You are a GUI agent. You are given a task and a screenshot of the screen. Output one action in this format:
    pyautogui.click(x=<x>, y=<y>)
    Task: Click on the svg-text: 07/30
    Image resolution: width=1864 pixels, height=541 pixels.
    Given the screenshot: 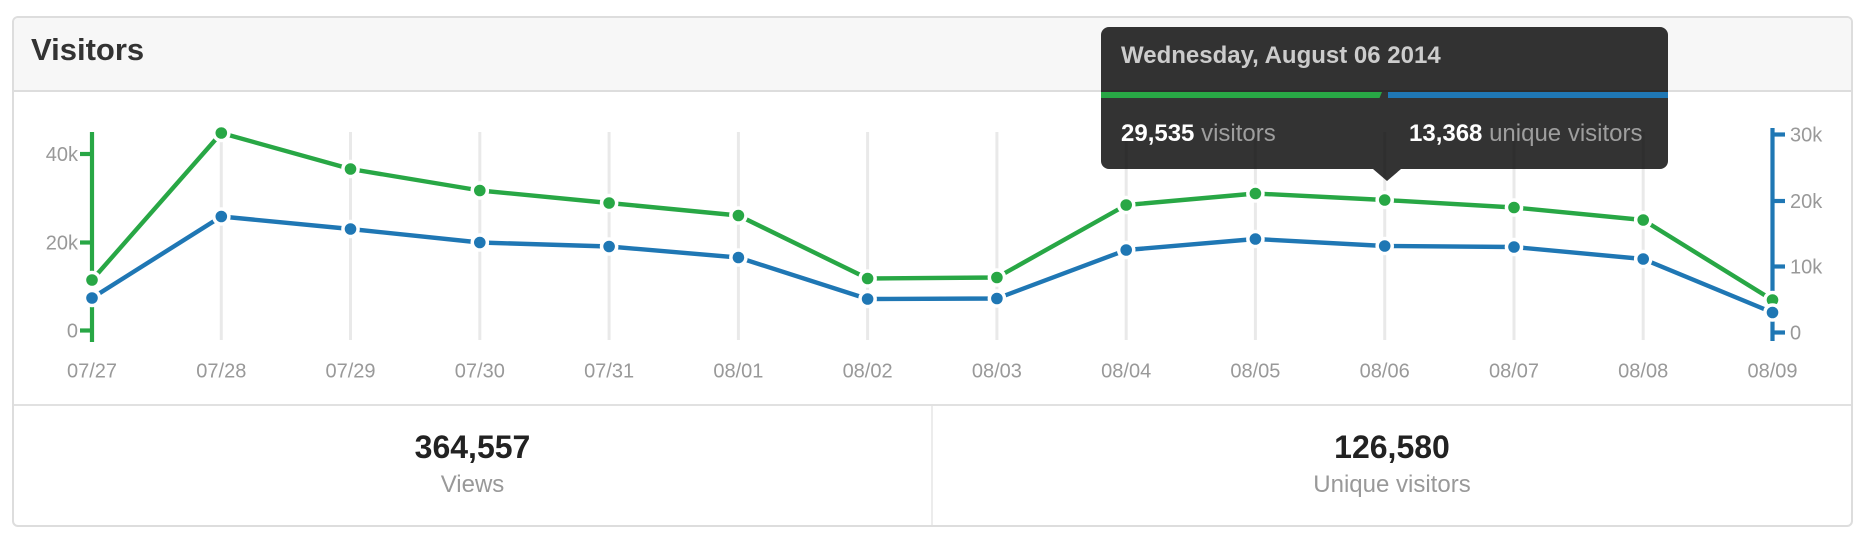 What is the action you would take?
    pyautogui.click(x=480, y=372)
    